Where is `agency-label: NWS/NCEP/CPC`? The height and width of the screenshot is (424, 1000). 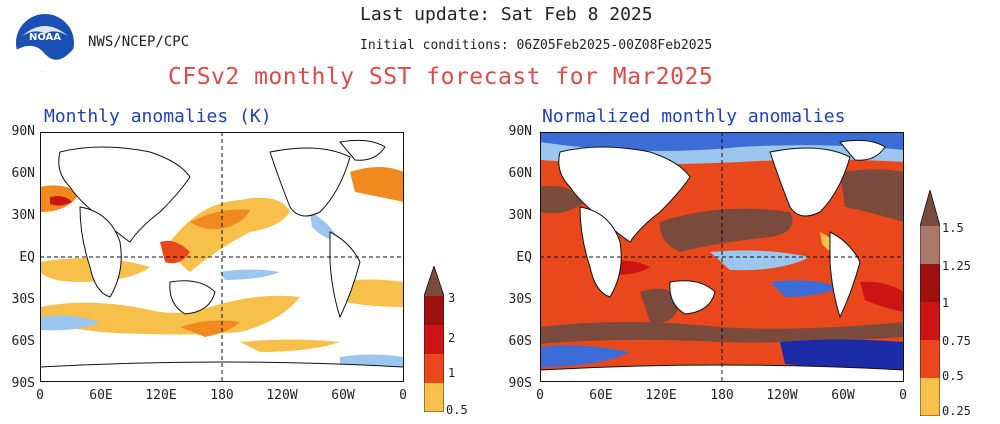 agency-label: NWS/NCEP/CPC is located at coordinates (139, 42).